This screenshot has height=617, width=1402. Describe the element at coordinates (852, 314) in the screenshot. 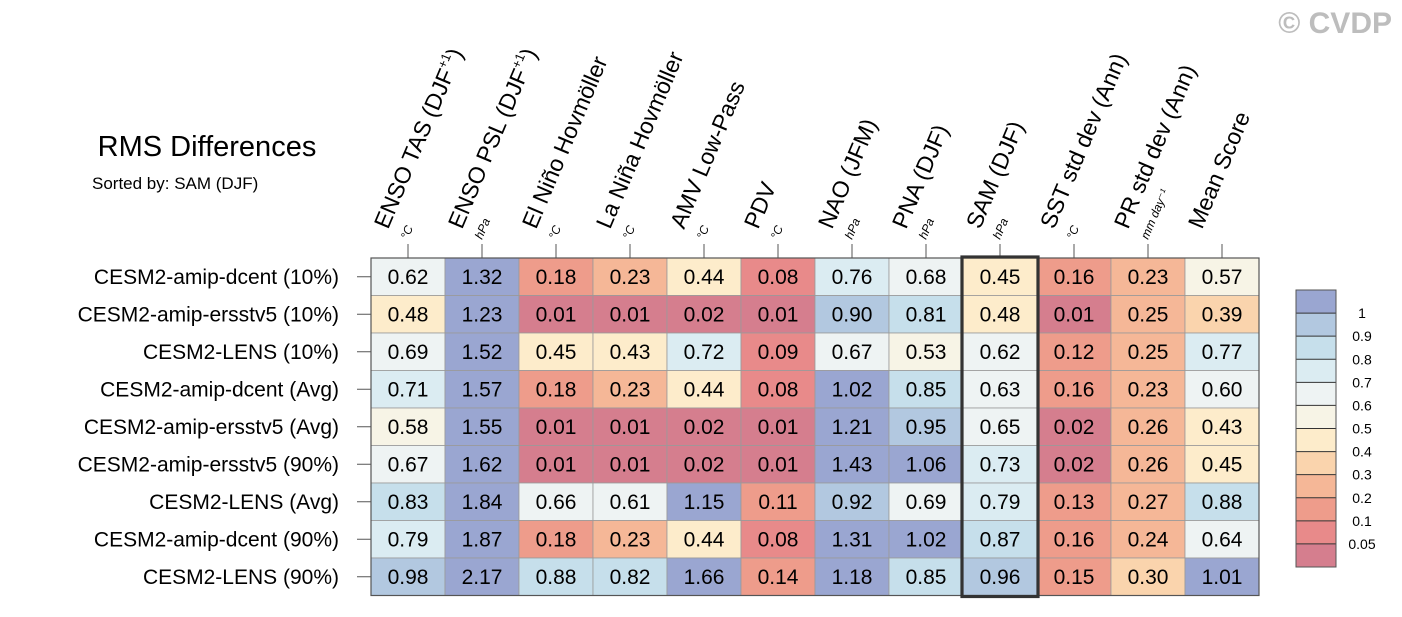

I see `cell-value: 0.90` at that location.